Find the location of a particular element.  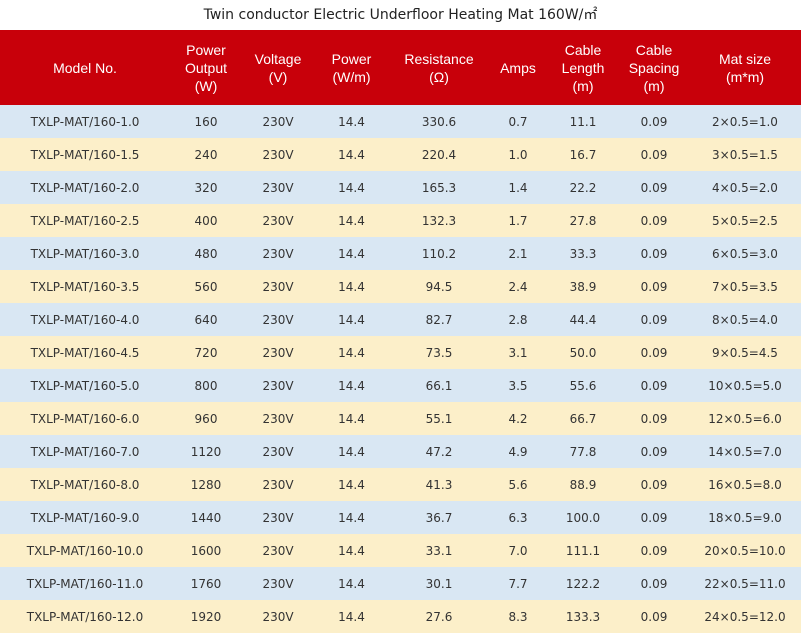

cell-model-no: TXLP-MAT/160-1.5 is located at coordinates (85, 154).